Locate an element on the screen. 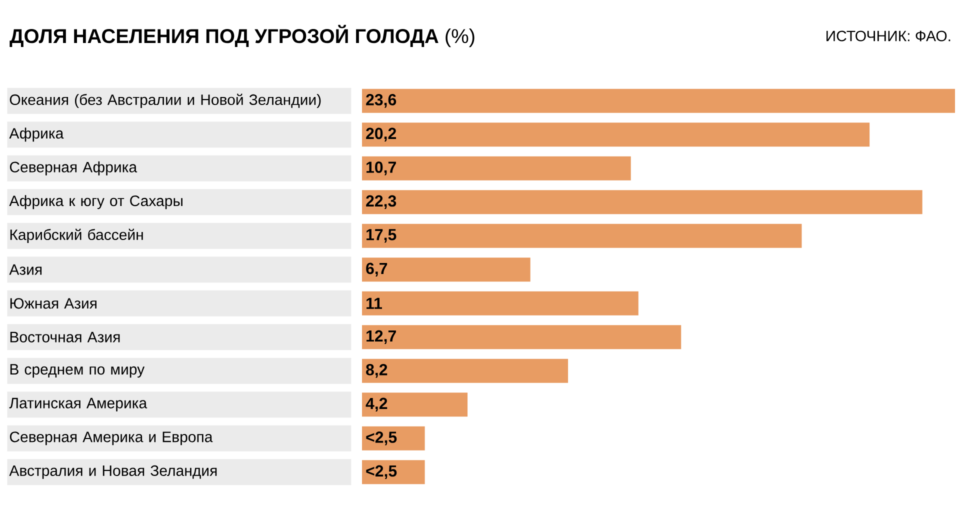 This screenshot has height=516, width=960. chart-title: ДОЛЯ НАСЕЛЕНИЯ ПОД УГРОЗОЙ ГОЛОДА (%) is located at coordinates (242, 36).